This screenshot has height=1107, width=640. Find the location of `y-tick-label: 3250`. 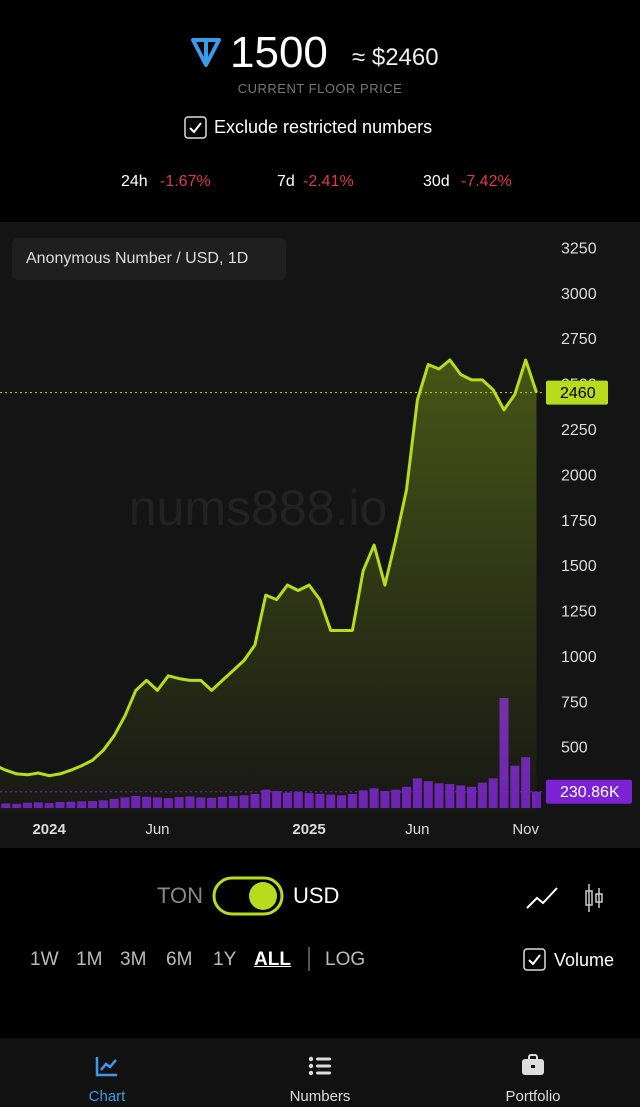

y-tick-label: 3250 is located at coordinates (579, 248).